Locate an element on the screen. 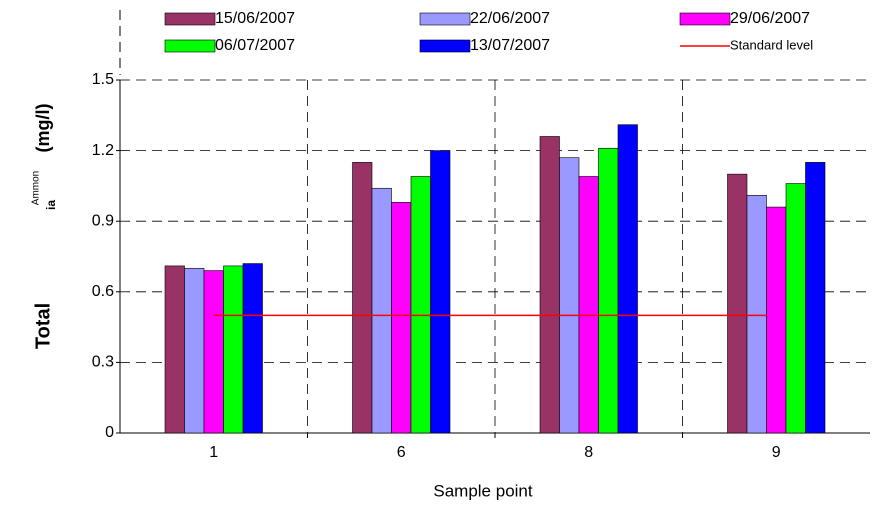 The image size is (873, 511). x-tick-label: 8 is located at coordinates (588, 452).